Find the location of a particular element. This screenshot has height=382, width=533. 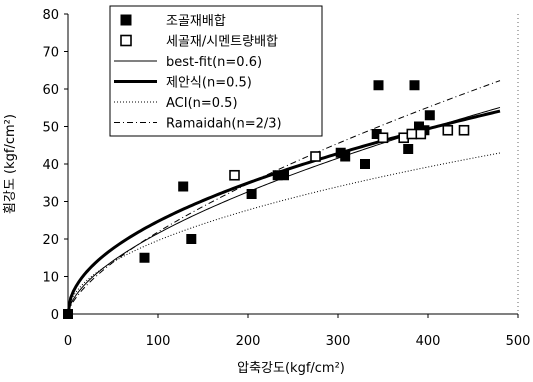

y-tick-label: 50 is located at coordinates (50, 128).